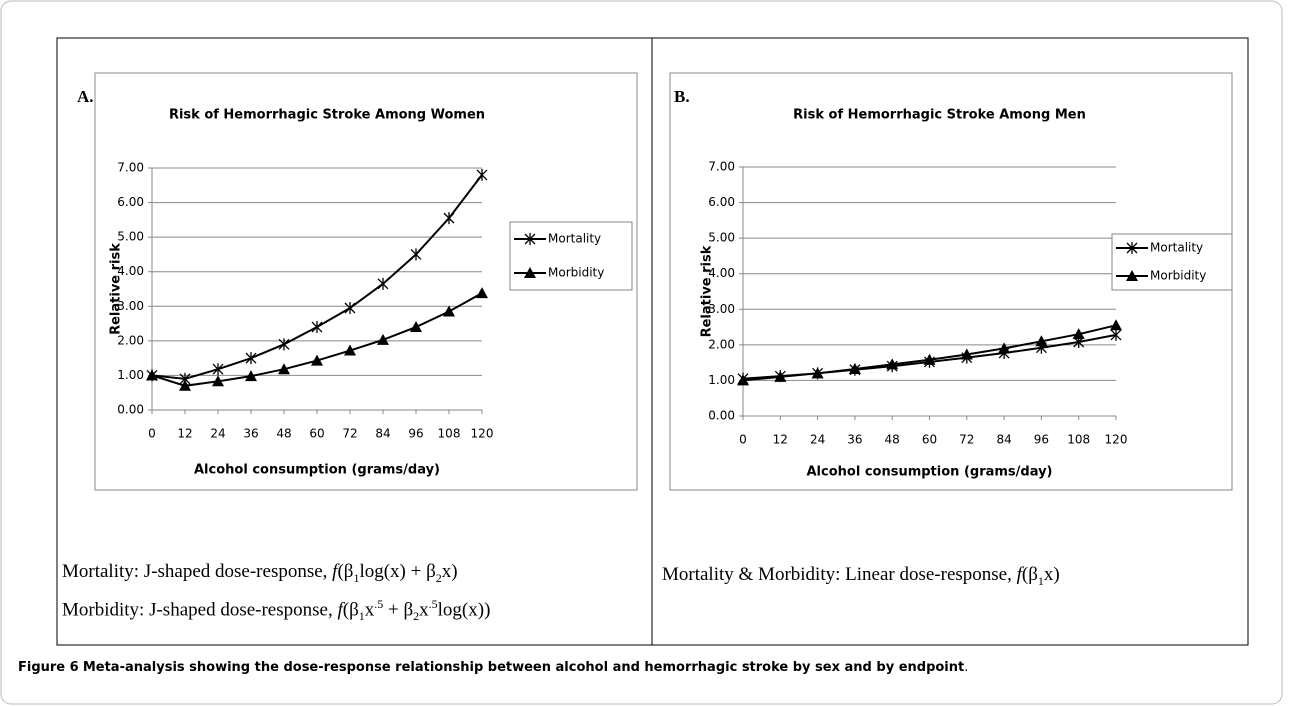 This screenshot has width=1289, height=706. What do you see at coordinates (327, 115) in the screenshot?
I see `chart-title: Risk of Hemorrhagic Stroke Among Women` at bounding box center [327, 115].